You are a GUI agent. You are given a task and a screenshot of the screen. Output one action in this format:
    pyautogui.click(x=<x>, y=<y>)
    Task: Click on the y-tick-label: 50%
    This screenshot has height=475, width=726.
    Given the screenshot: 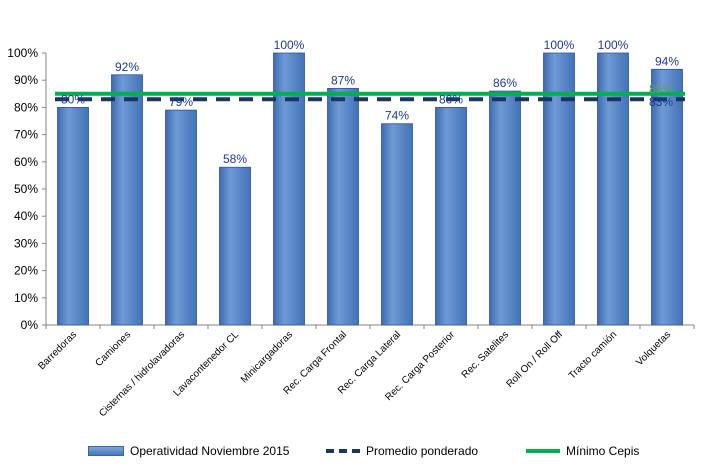 What is the action you would take?
    pyautogui.click(x=26, y=189)
    